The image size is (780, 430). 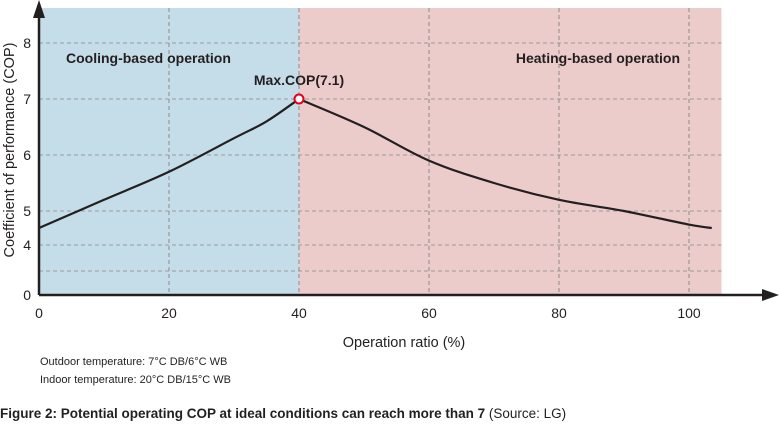 What do you see at coordinates (27, 295) in the screenshot?
I see `y-tick-label: 0` at bounding box center [27, 295].